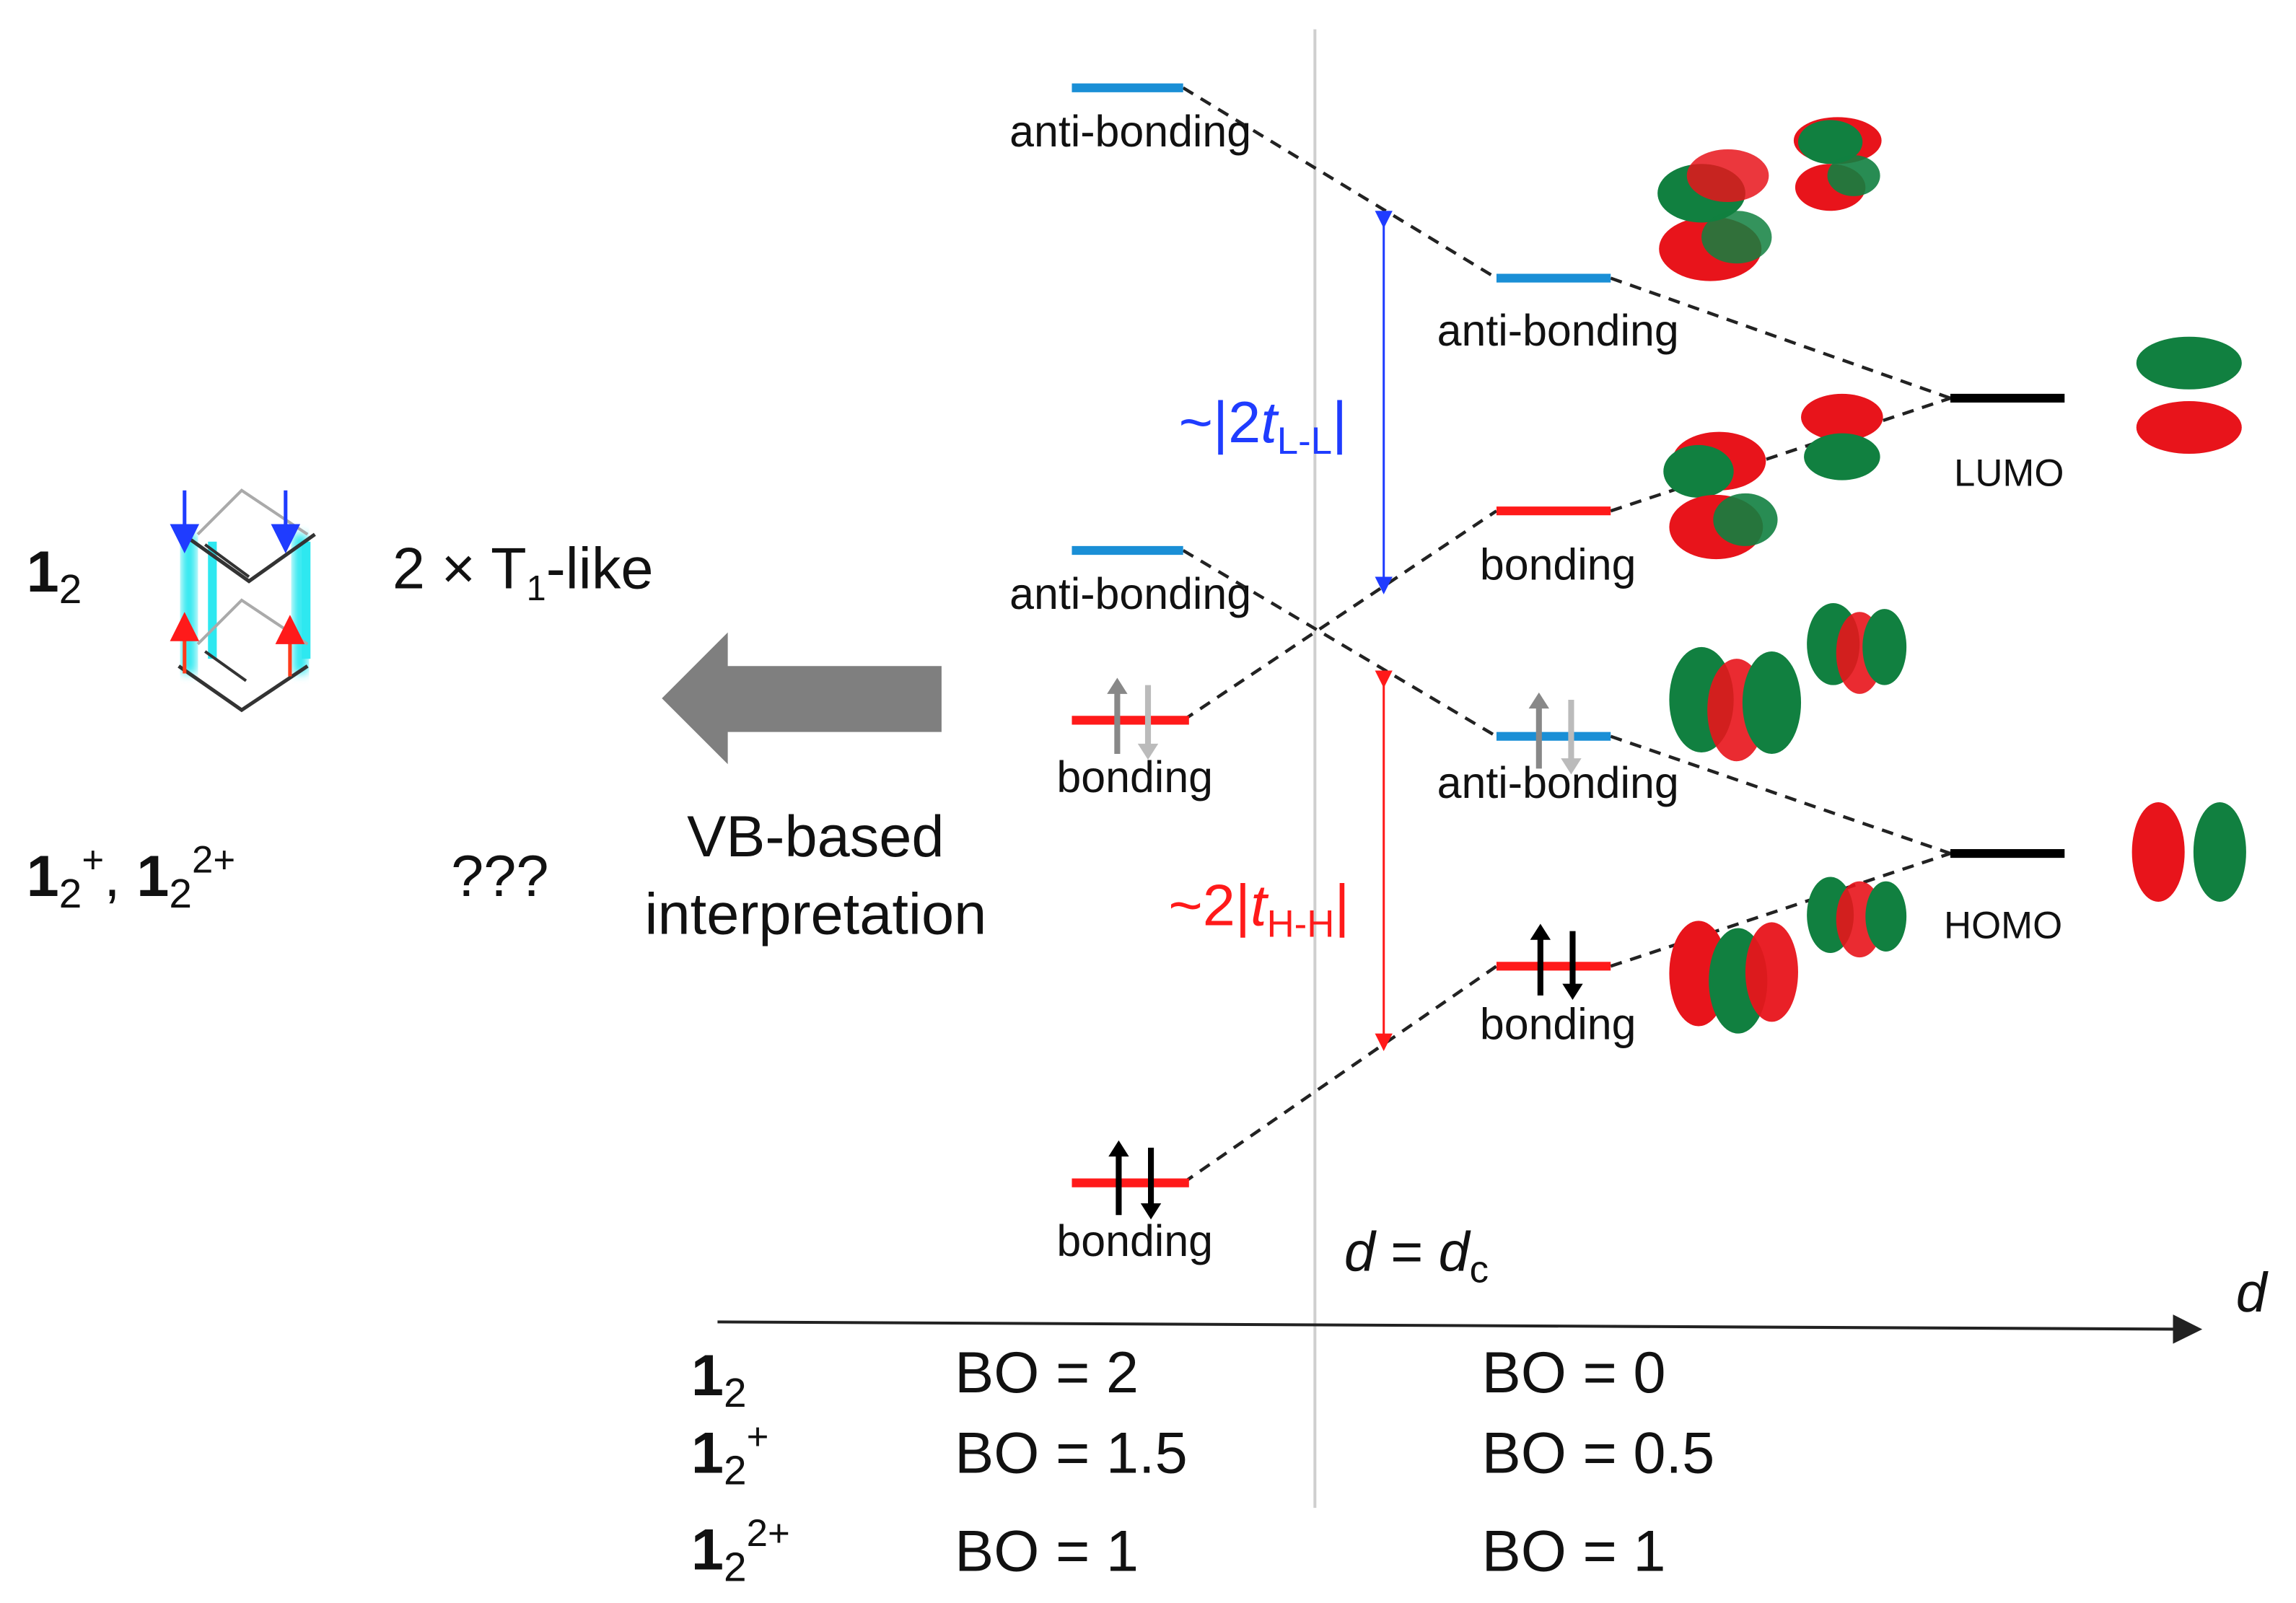  I want to click on orbital-bonding-homo-image, so click(1788, 956).